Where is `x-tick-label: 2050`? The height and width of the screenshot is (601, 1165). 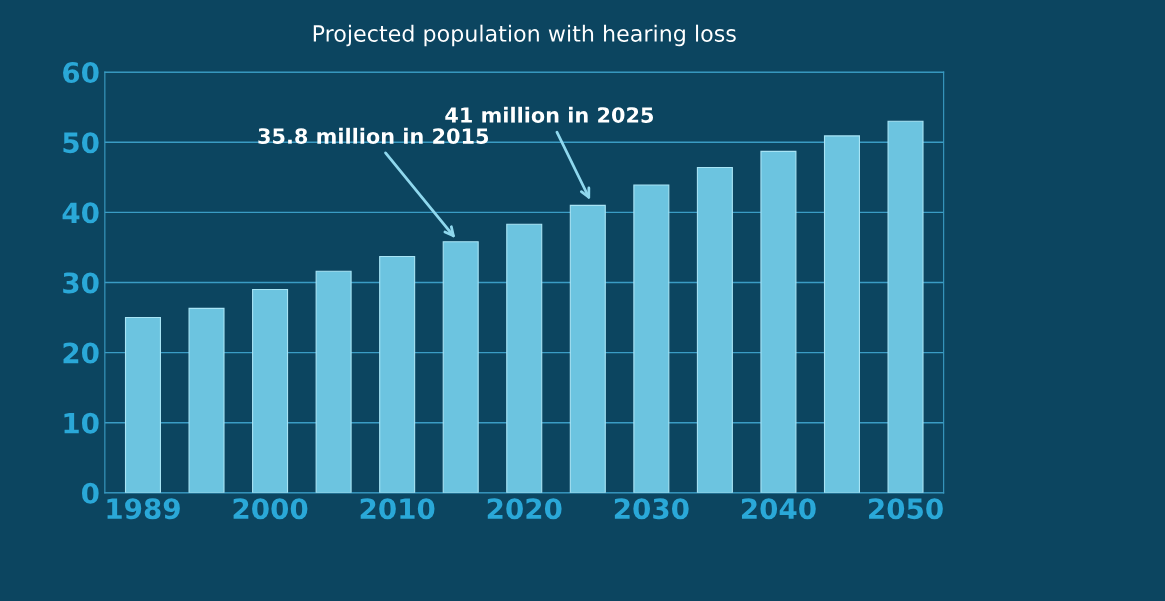
x-tick-label: 2050 is located at coordinates (906, 509).